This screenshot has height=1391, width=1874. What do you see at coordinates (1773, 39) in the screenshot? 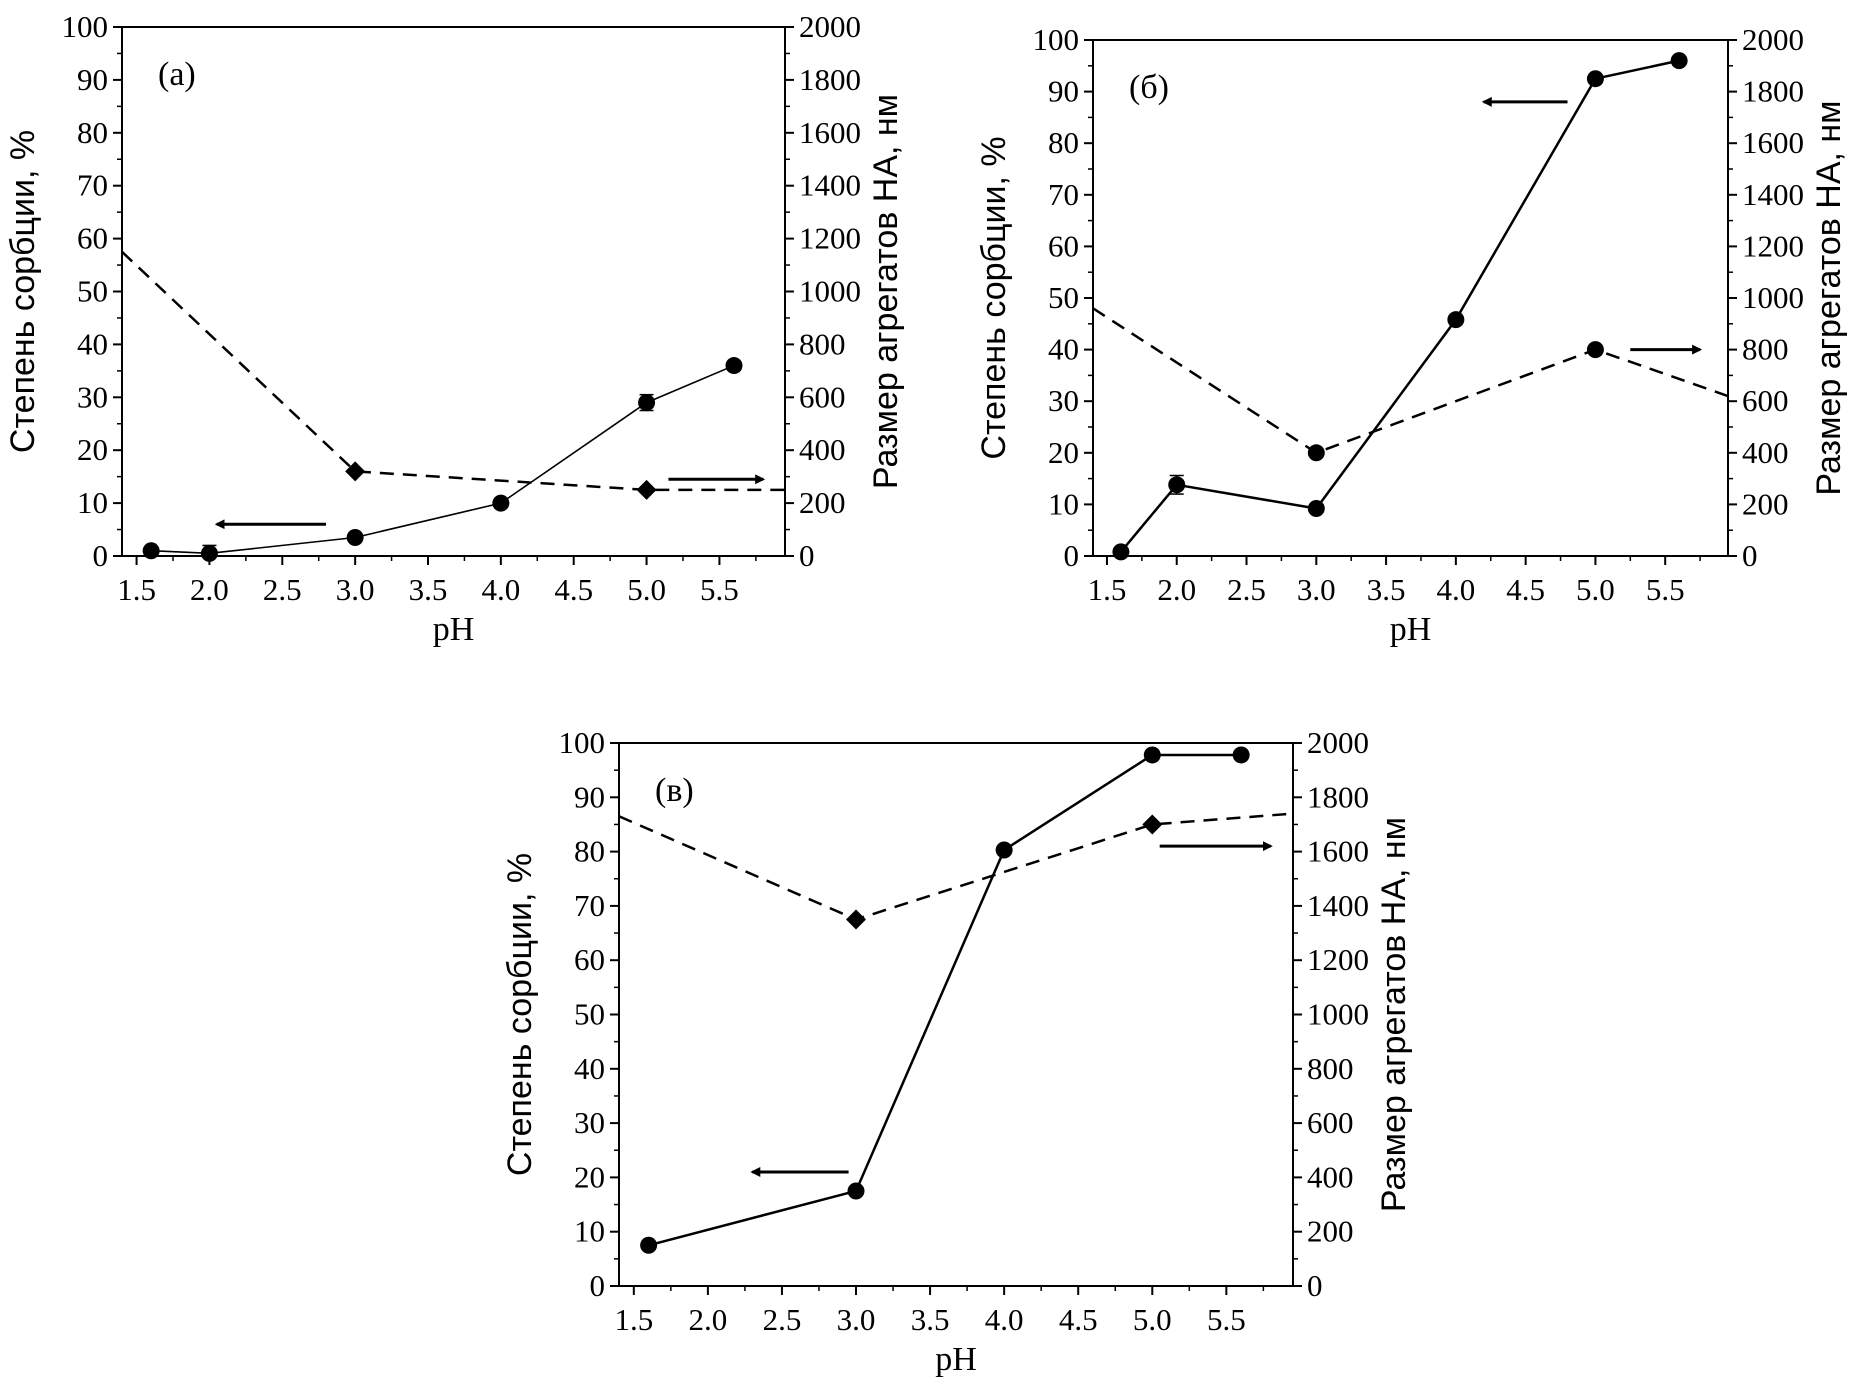
I see `y-right-tick-label: 2000` at bounding box center [1773, 39].